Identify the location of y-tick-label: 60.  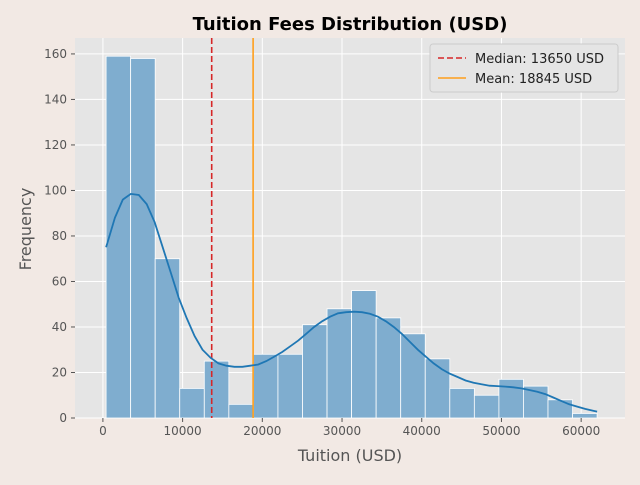
(59, 281).